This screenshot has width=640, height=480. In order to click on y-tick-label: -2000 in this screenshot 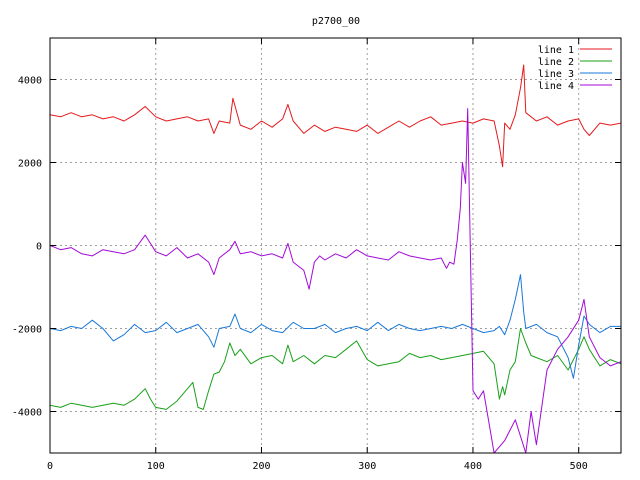, I will do `click(27, 330)`.